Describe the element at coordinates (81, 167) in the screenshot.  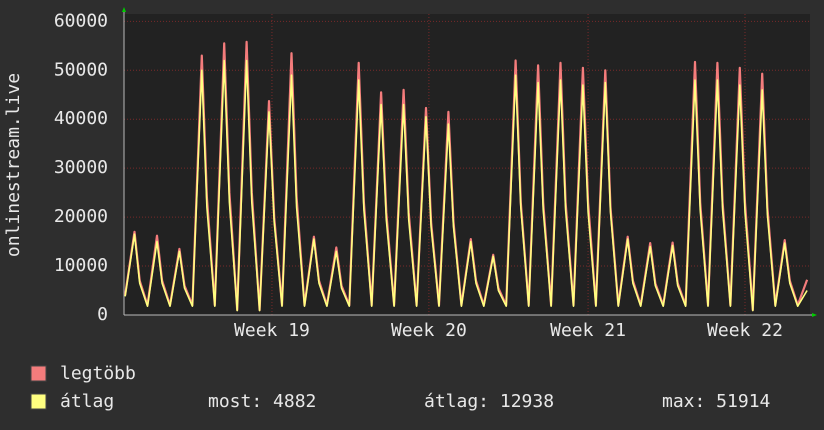
I see `y-tick-label: 30000` at that location.